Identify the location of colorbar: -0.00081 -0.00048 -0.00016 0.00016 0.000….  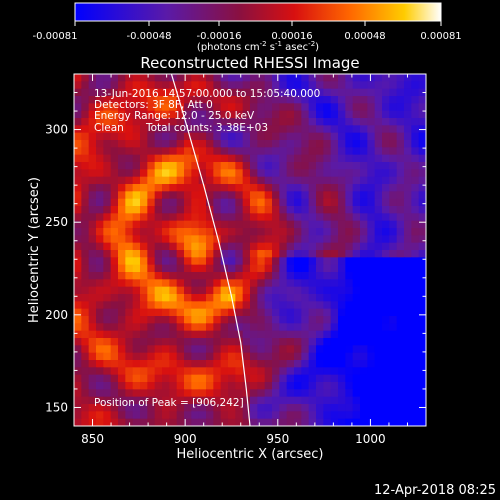
(247, 27).